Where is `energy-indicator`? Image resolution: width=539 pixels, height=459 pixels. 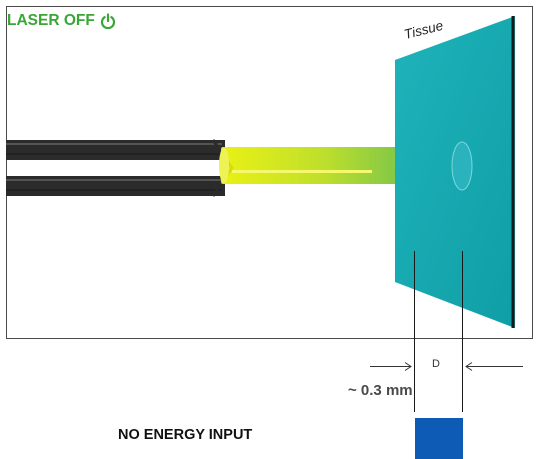 energy-indicator is located at coordinates (439, 438).